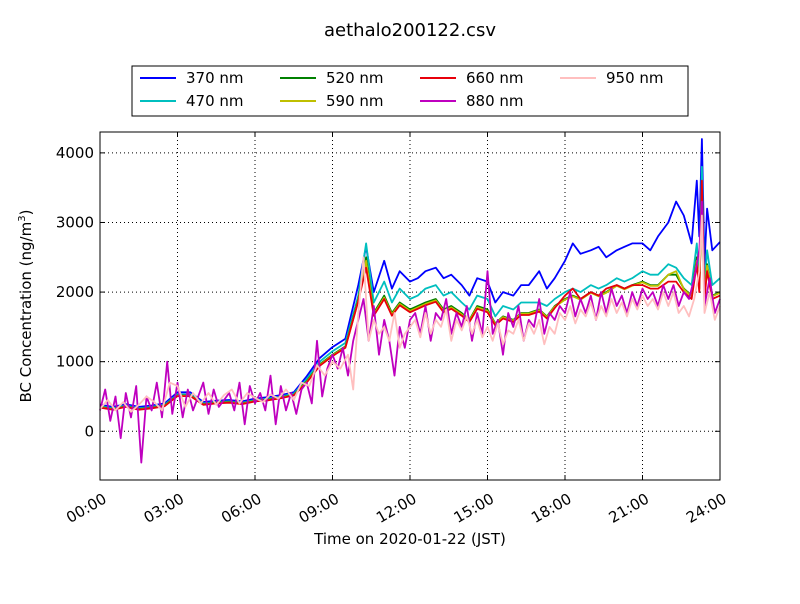  Describe the element at coordinates (355, 101) in the screenshot. I see `legend-label-590-nm: 590 nm` at that location.